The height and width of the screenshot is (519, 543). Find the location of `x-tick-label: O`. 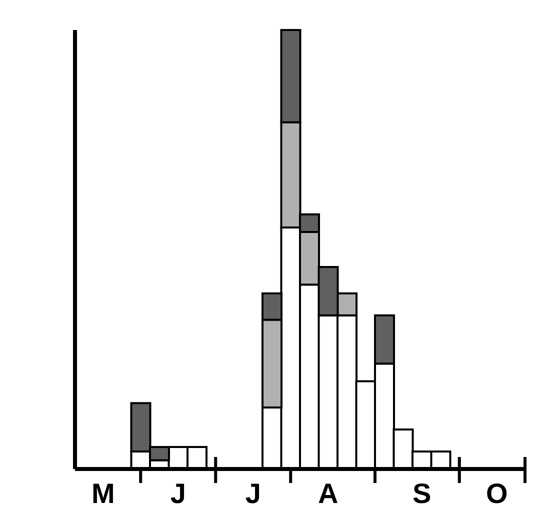

x-tick-label: O is located at coordinates (497, 493).